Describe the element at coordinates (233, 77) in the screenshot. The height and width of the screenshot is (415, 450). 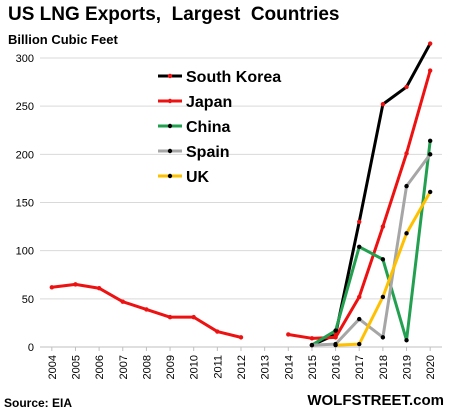
I see `legend-label: South Korea` at that location.